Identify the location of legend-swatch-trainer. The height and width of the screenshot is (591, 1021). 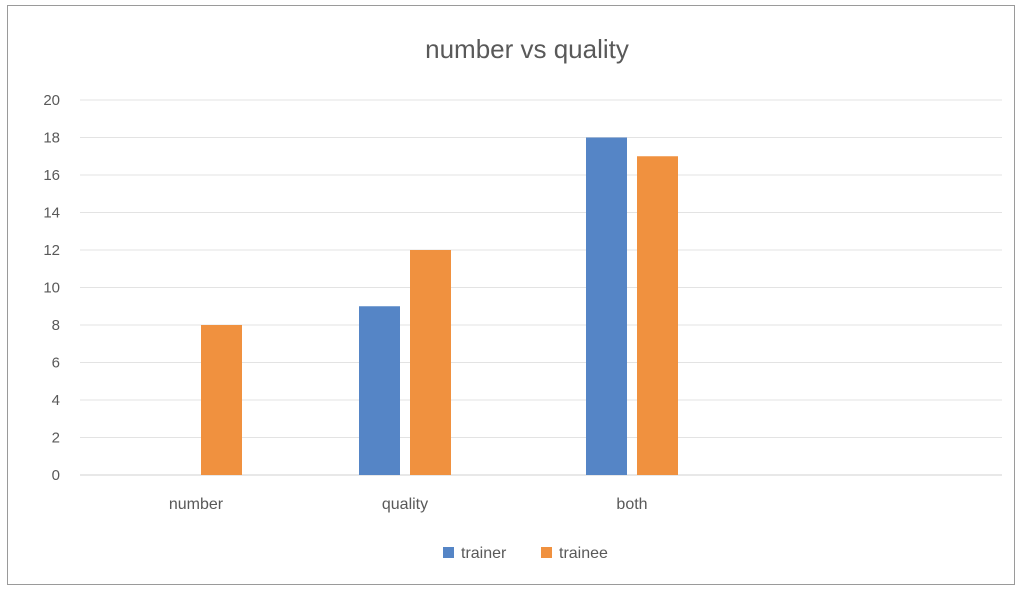
(448, 552).